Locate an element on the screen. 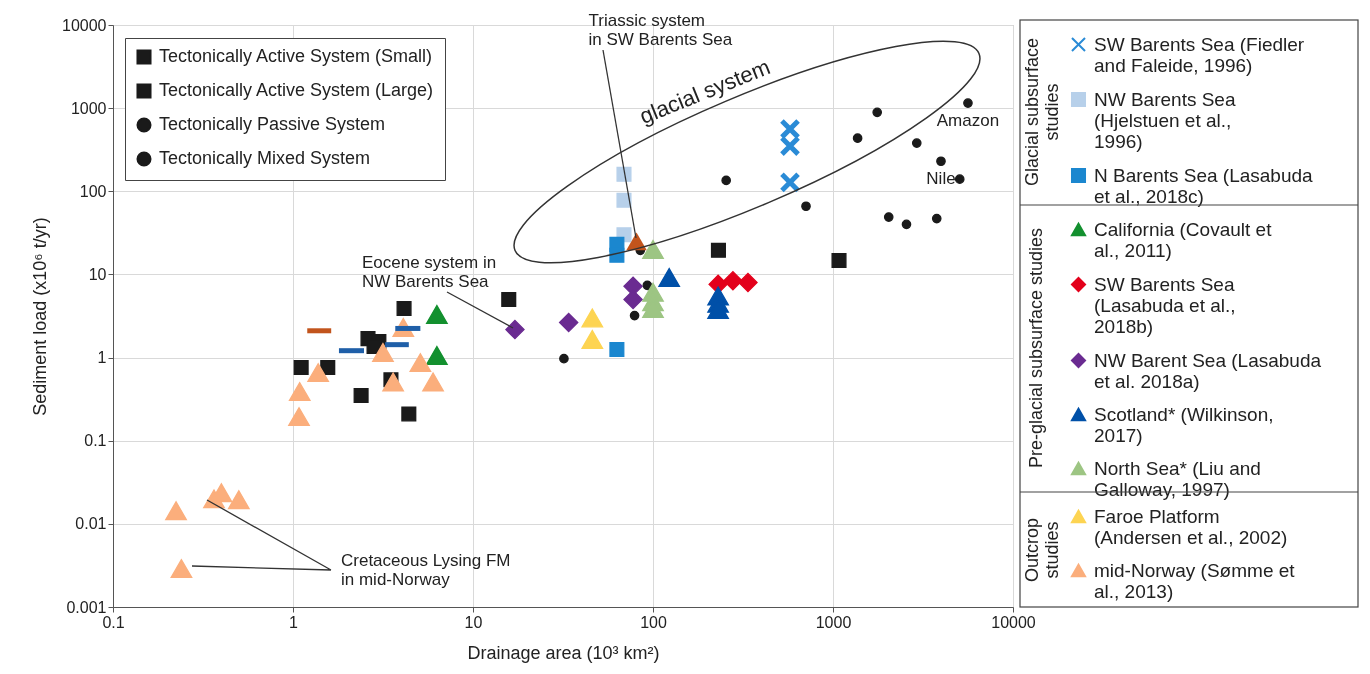 The height and width of the screenshot is (674, 1370). y-tick-label: 1000 is located at coordinates (88, 108).